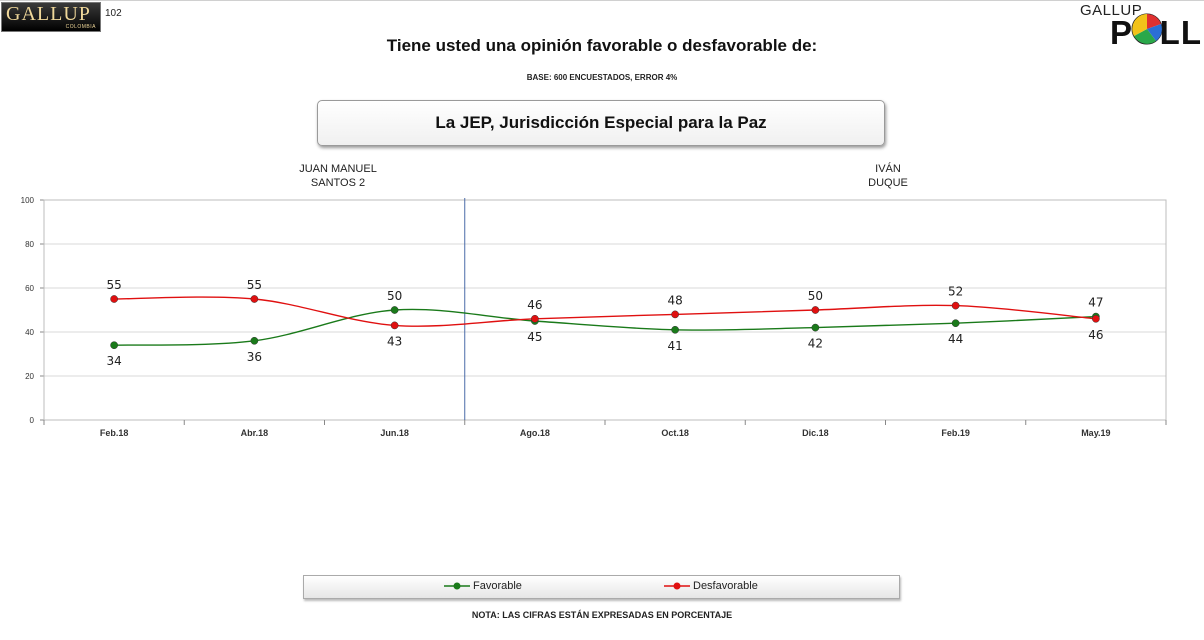 This screenshot has width=1204, height=640. What do you see at coordinates (815, 344) in the screenshot?
I see `data-label-favorable: 42` at bounding box center [815, 344].